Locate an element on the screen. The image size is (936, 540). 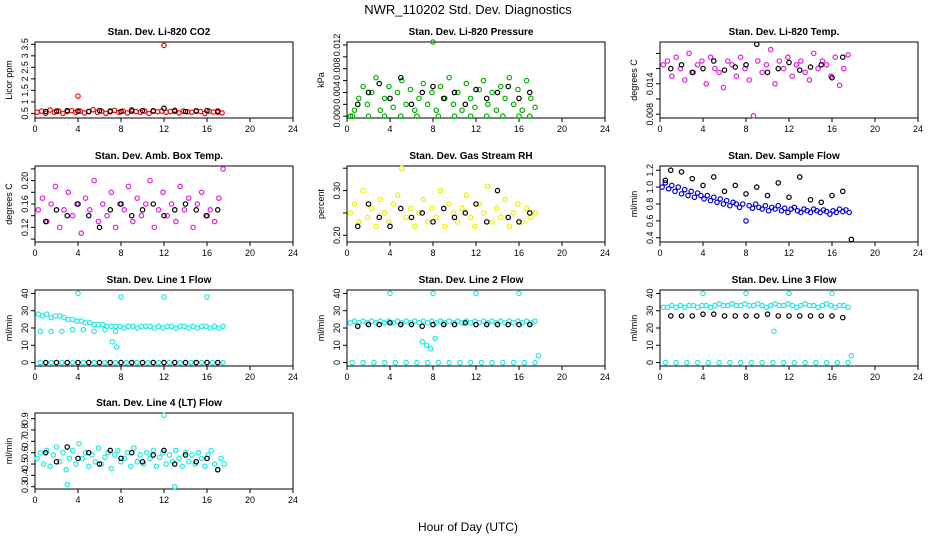
y-tick-label: 0 is located at coordinates (337, 362).